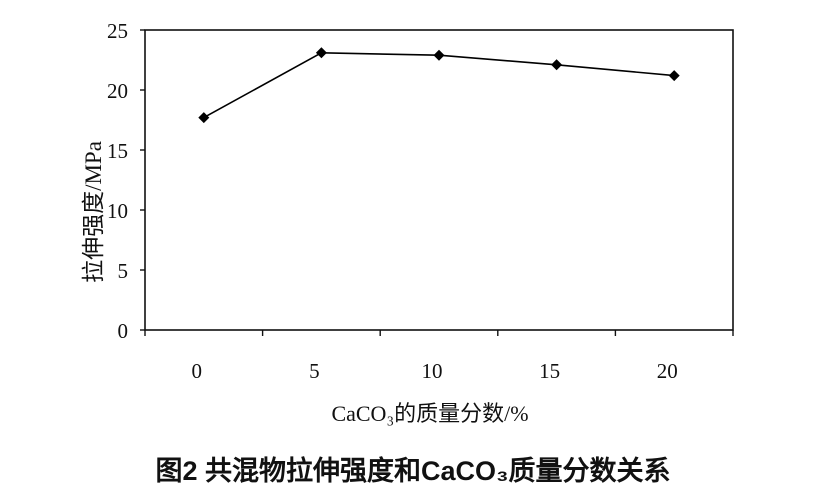  I want to click on x-tick-label: 5, so click(314, 371).